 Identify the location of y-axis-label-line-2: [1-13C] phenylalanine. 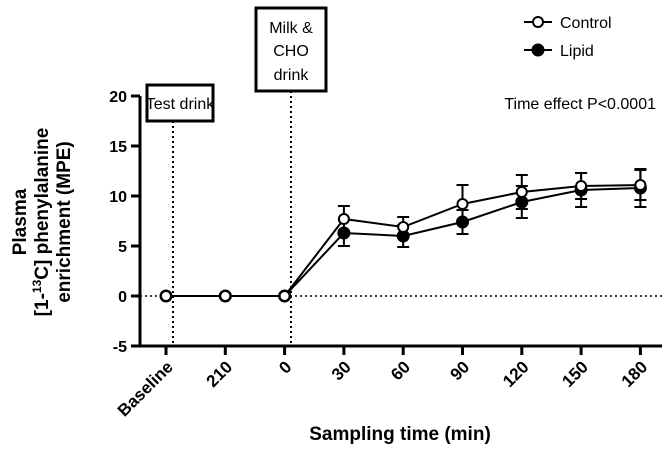
(41, 222).